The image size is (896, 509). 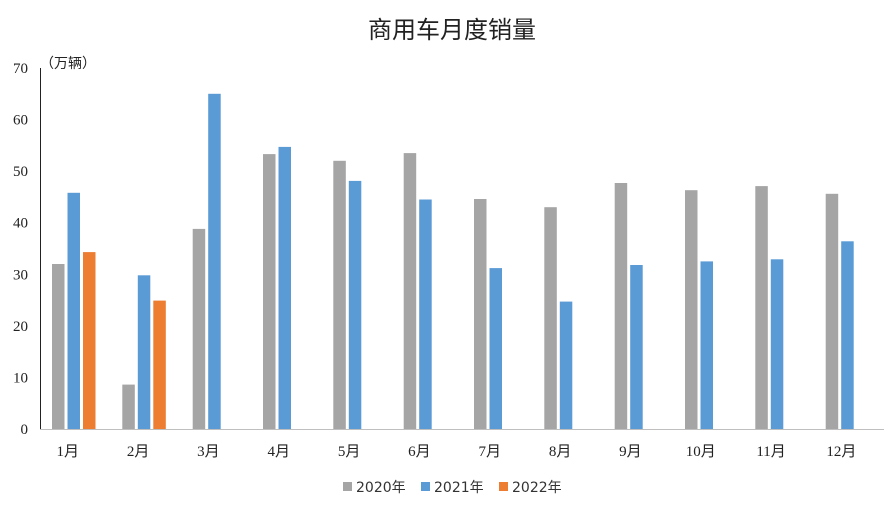 I want to click on x-tick-label: 6月, so click(x=419, y=452).